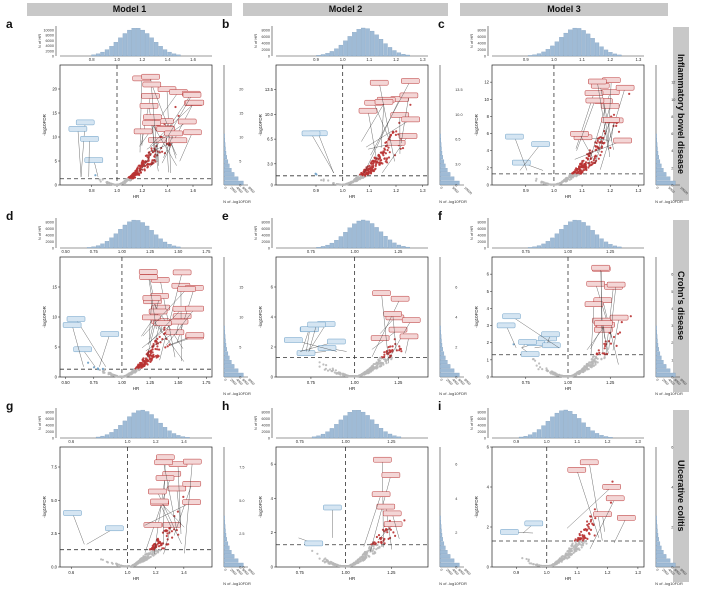  What do you see at coordinates (455, 190) in the screenshot?
I see `side-hist-x-tick: 5000` at bounding box center [455, 190].